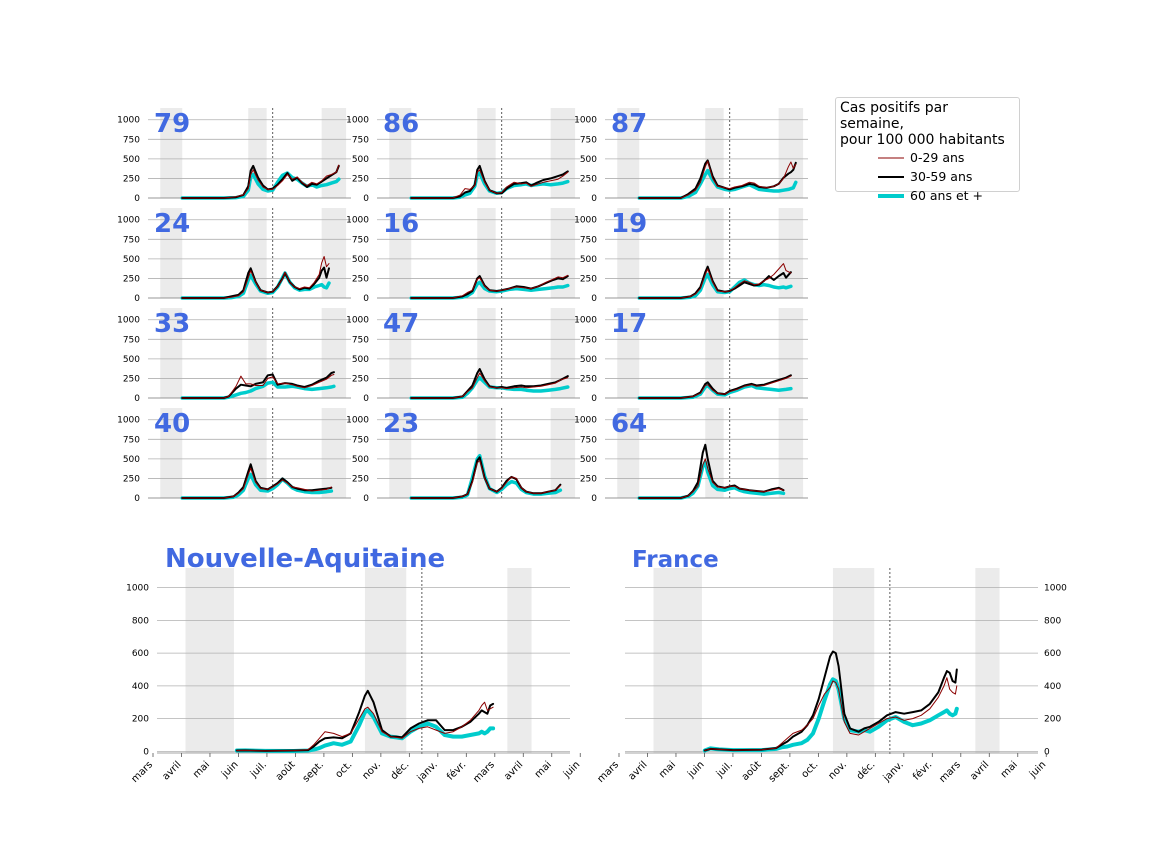 Image resolution: width=1152 pixels, height=864 pixels. I want to click on legend-swatch-mid, so click(891, 176).